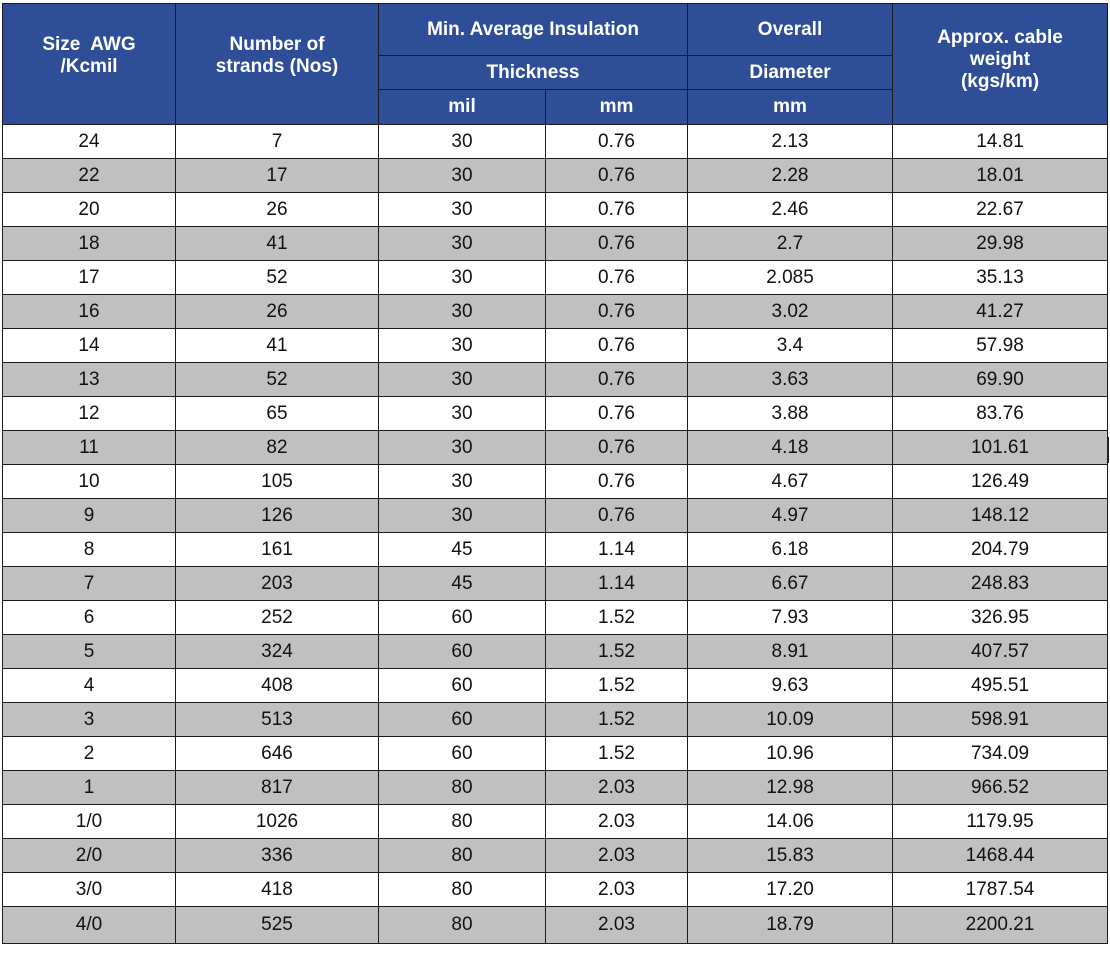  What do you see at coordinates (533, 72) in the screenshot?
I see `header-thickness: Thickness` at bounding box center [533, 72].